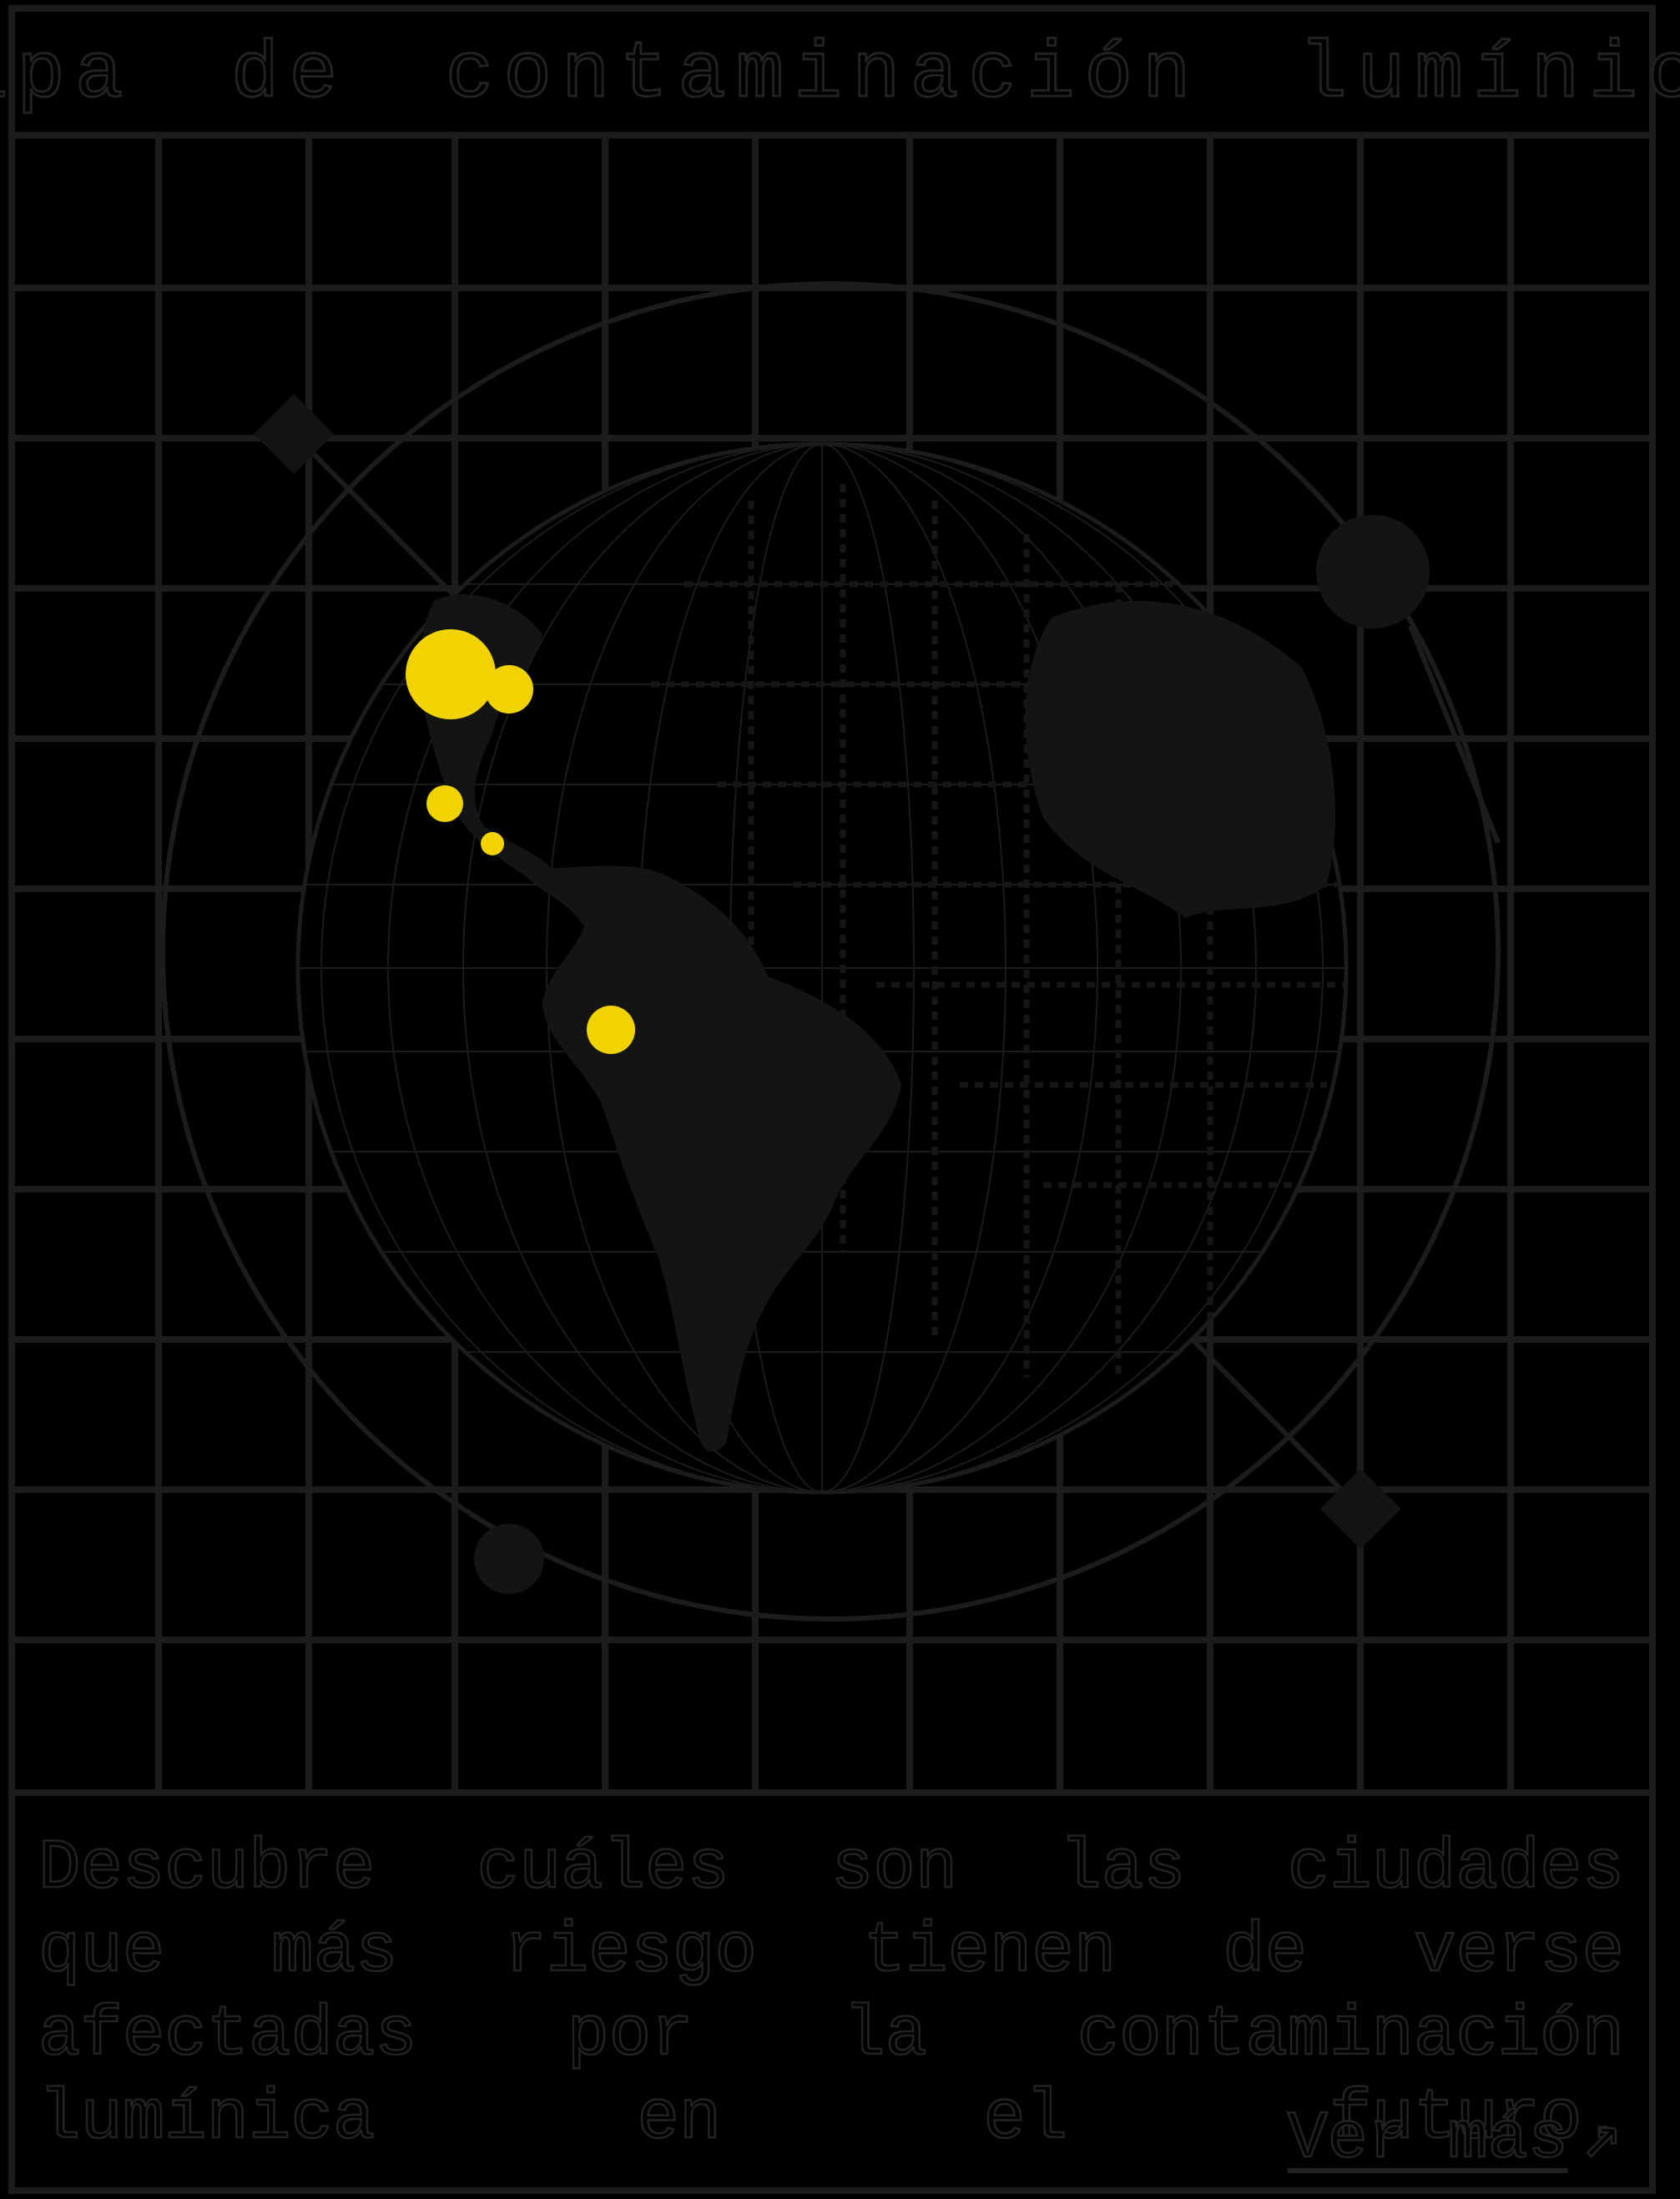  What do you see at coordinates (520, 842) in the screenshot?
I see `hotspots` at bounding box center [520, 842].